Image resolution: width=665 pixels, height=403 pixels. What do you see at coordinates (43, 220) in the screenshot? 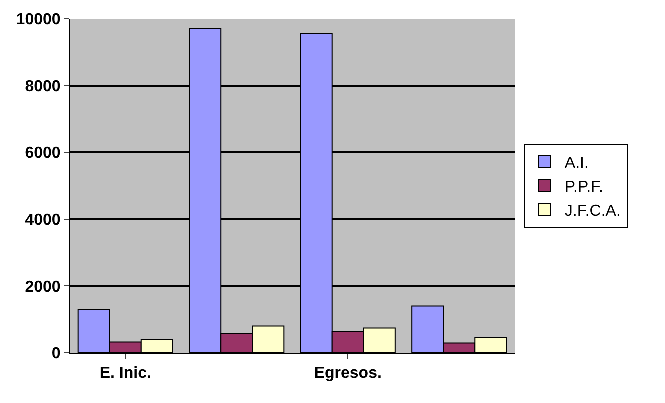
I see `y-tick-label: 4000` at bounding box center [43, 220].